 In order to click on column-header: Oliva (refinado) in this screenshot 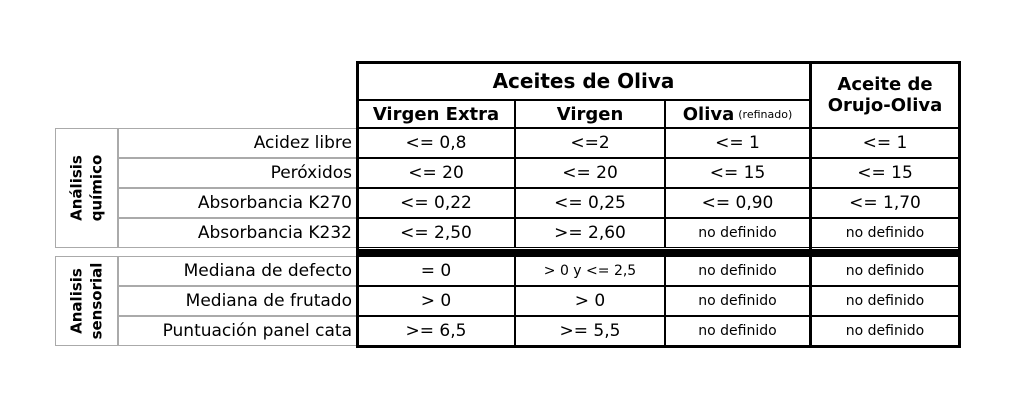, I will do `click(737, 114)`.